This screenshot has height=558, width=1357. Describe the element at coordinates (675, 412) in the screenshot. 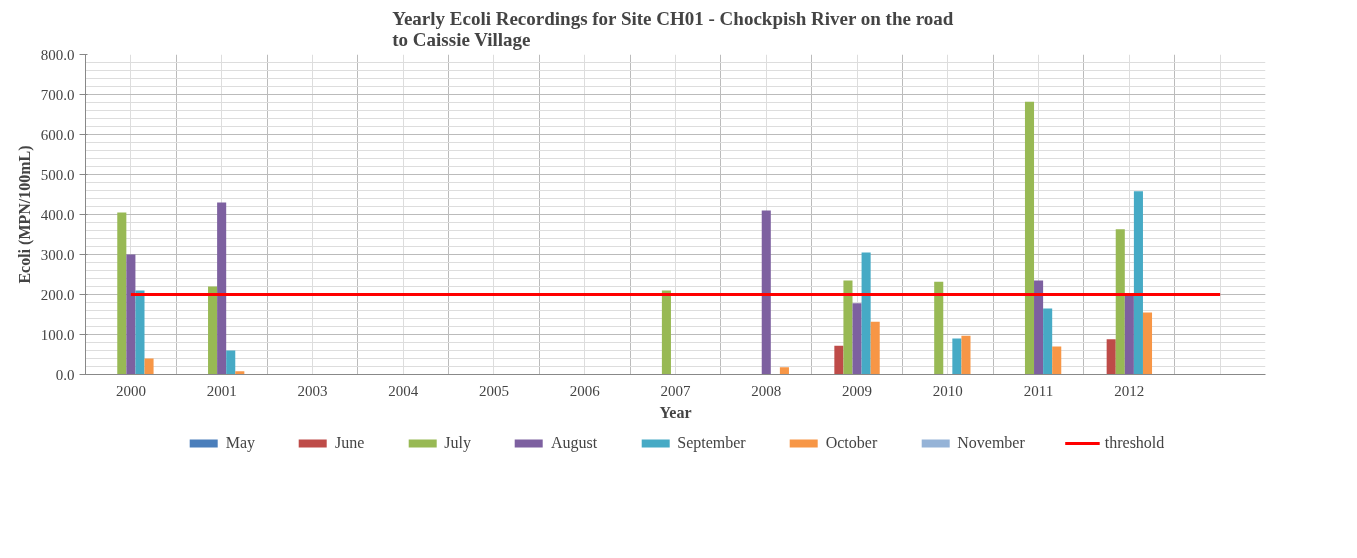

I see `x-axis-title: Year` at that location.